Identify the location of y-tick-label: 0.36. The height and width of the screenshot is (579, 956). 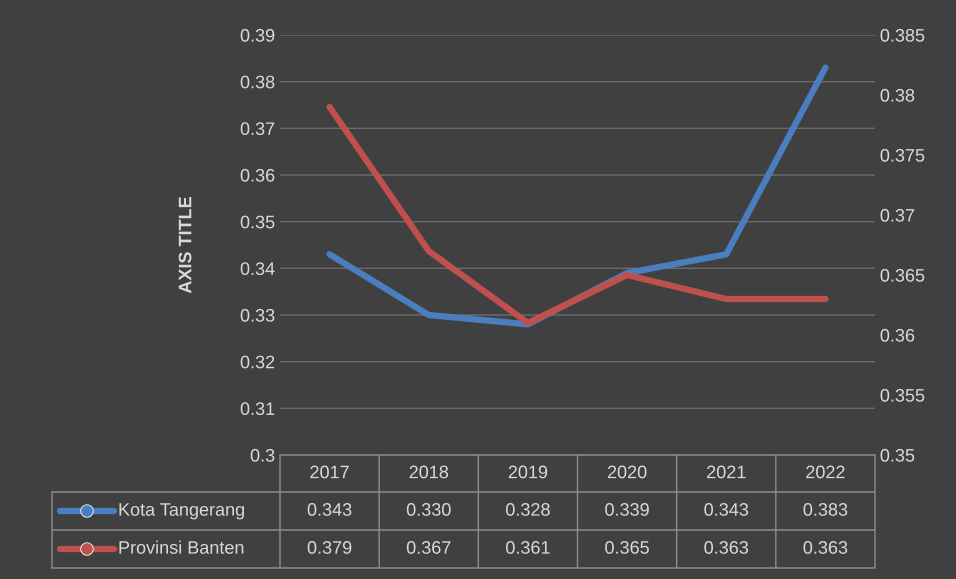
(257, 175).